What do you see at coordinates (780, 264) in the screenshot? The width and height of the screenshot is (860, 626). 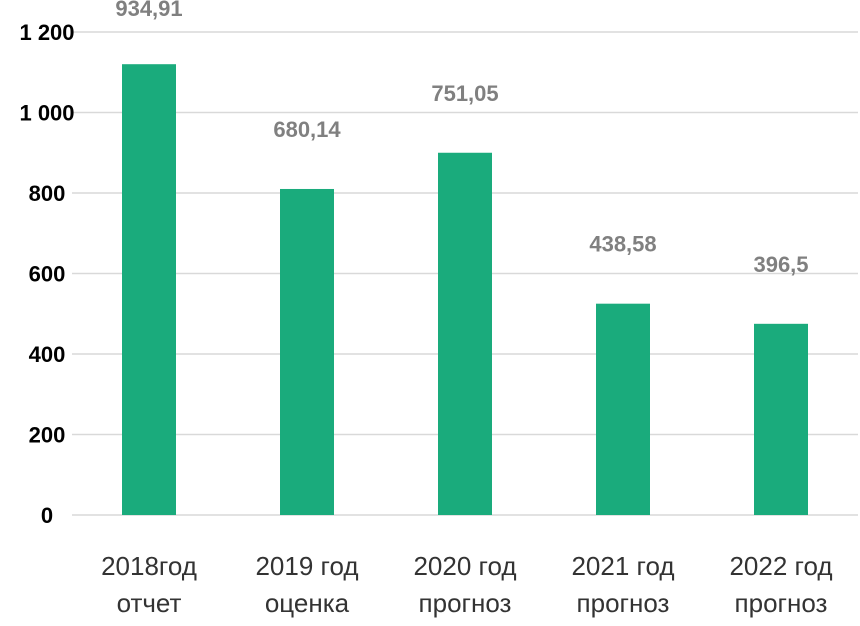 I see `data-label: 396,5` at bounding box center [780, 264].